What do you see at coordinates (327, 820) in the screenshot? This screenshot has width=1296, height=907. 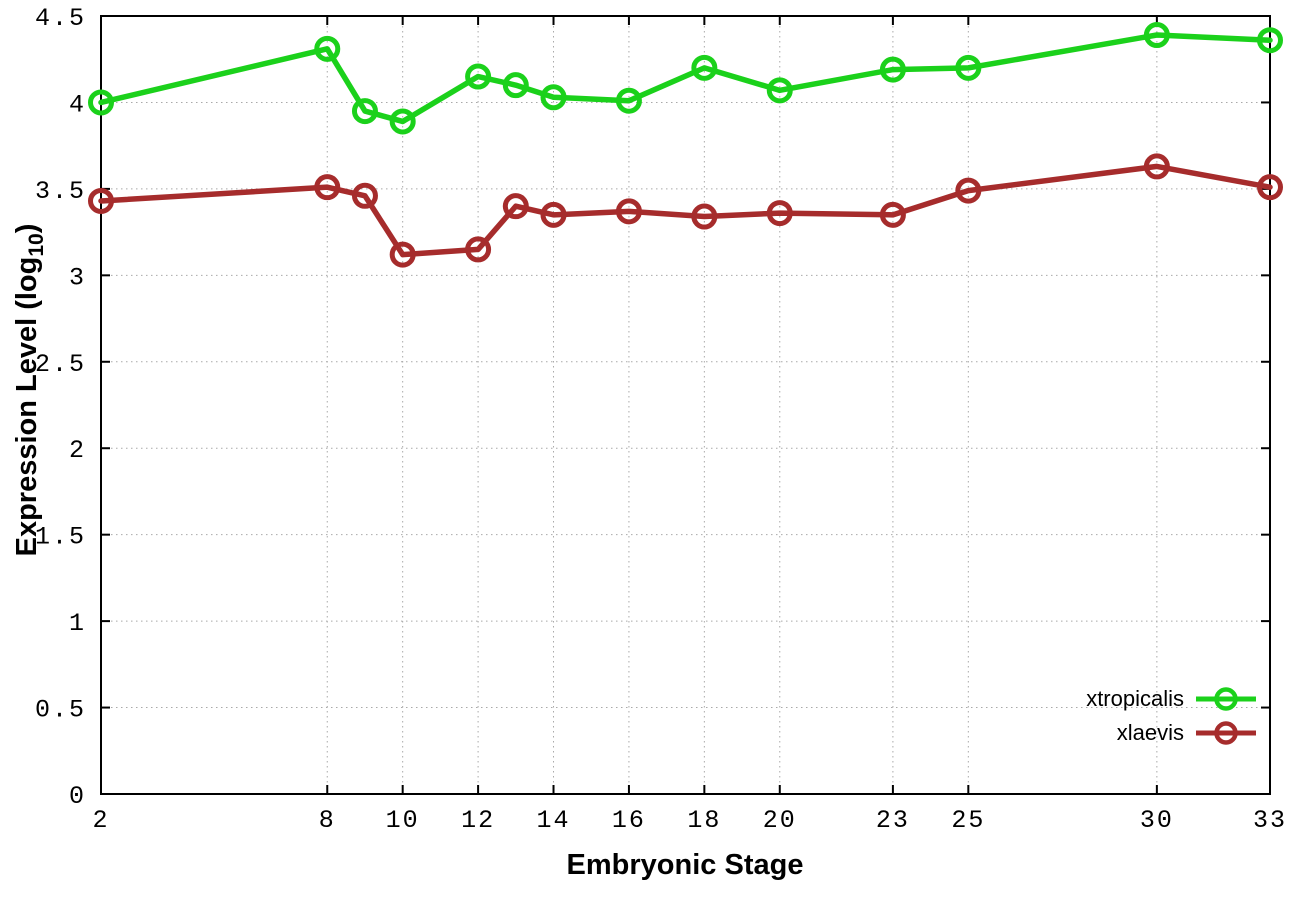 I see `x-tick-label: 8` at bounding box center [327, 820].